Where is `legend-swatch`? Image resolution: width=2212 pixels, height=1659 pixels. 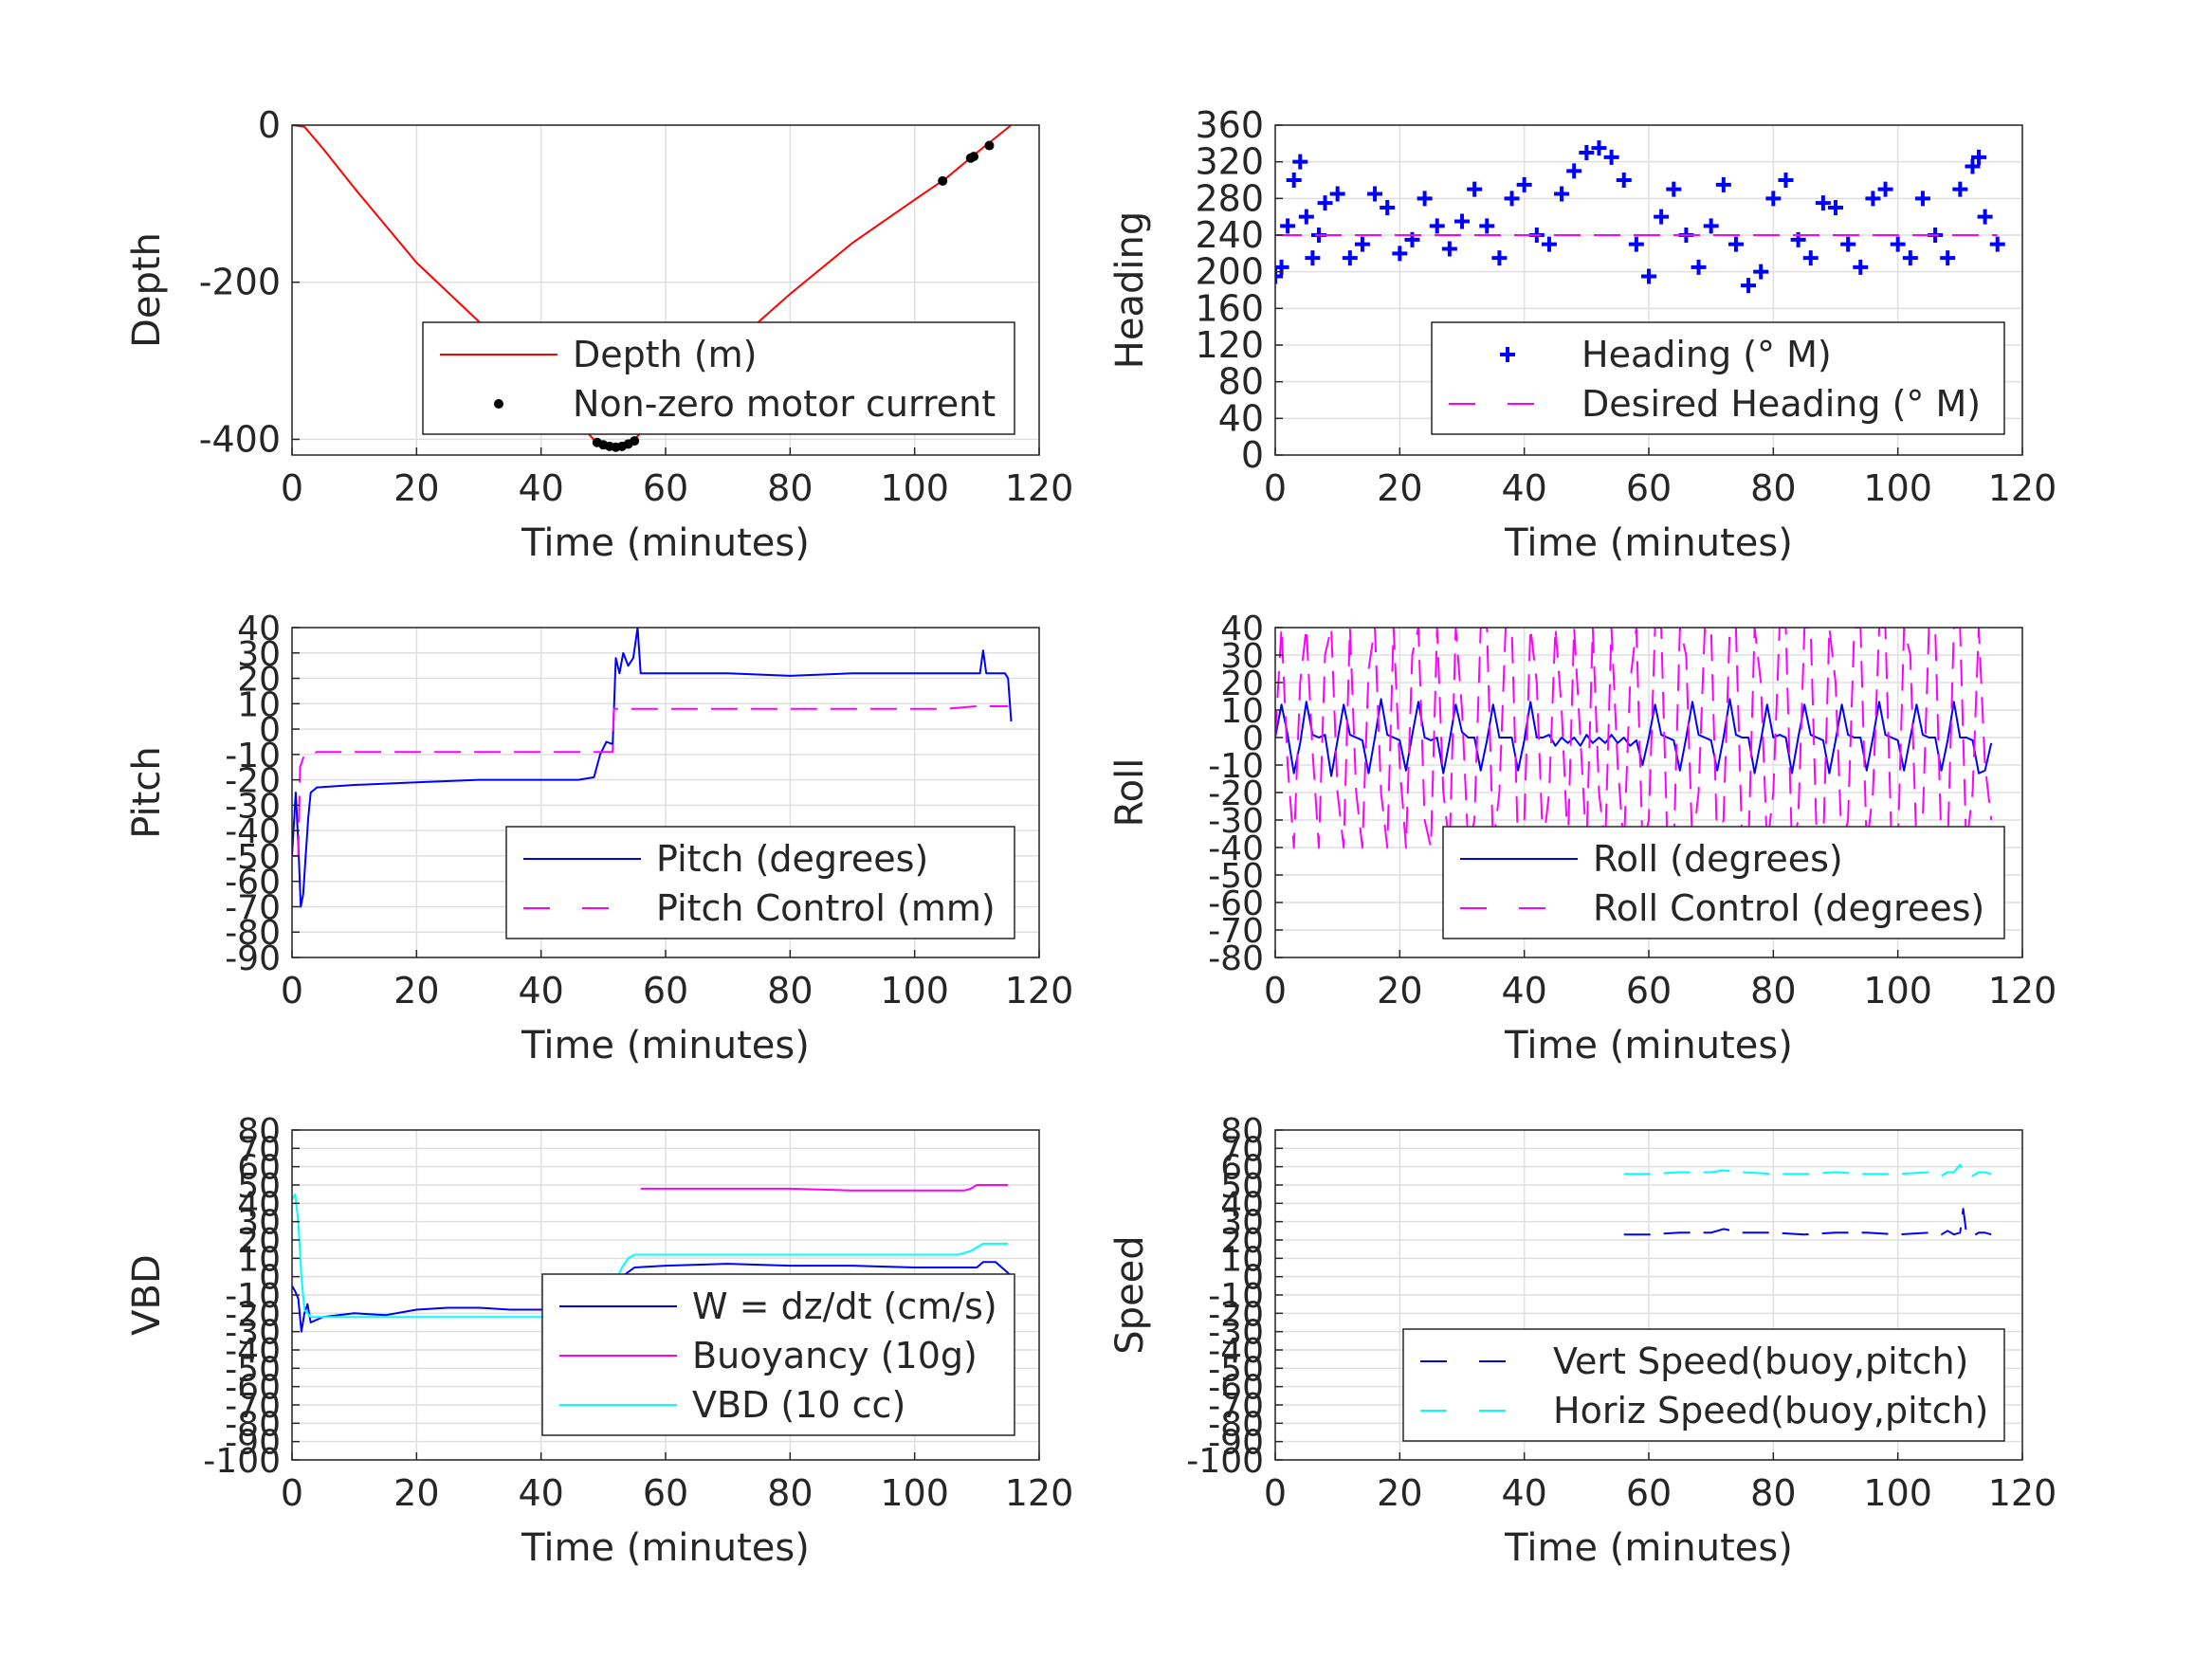
legend-swatch is located at coordinates (1507, 354).